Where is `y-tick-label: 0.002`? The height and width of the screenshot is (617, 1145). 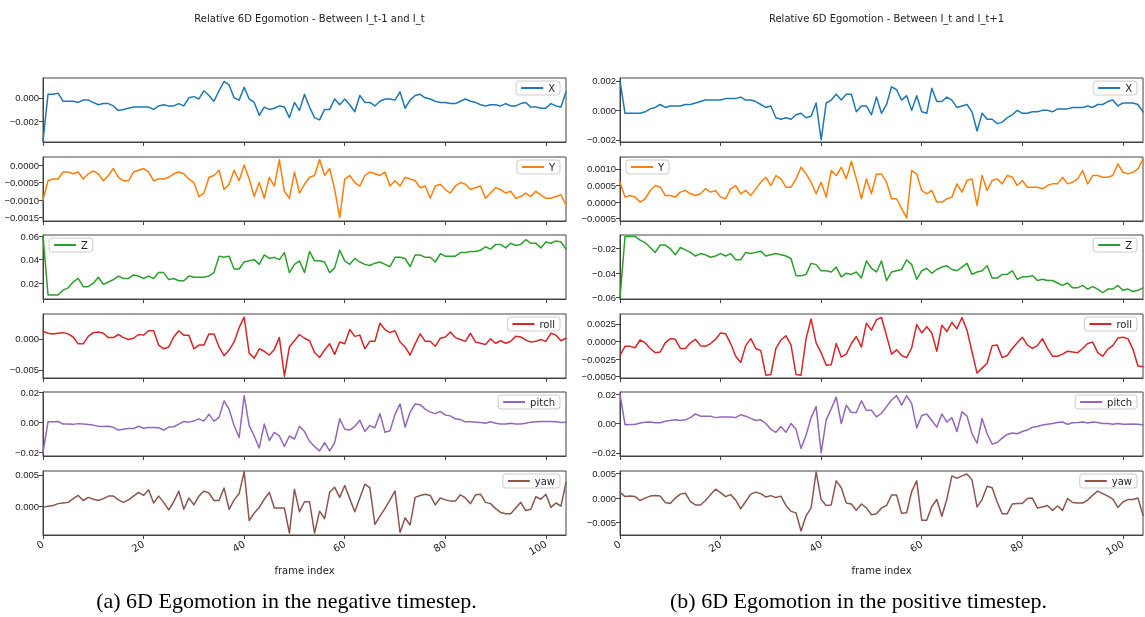
y-tick-label: 0.002 is located at coordinates (604, 81).